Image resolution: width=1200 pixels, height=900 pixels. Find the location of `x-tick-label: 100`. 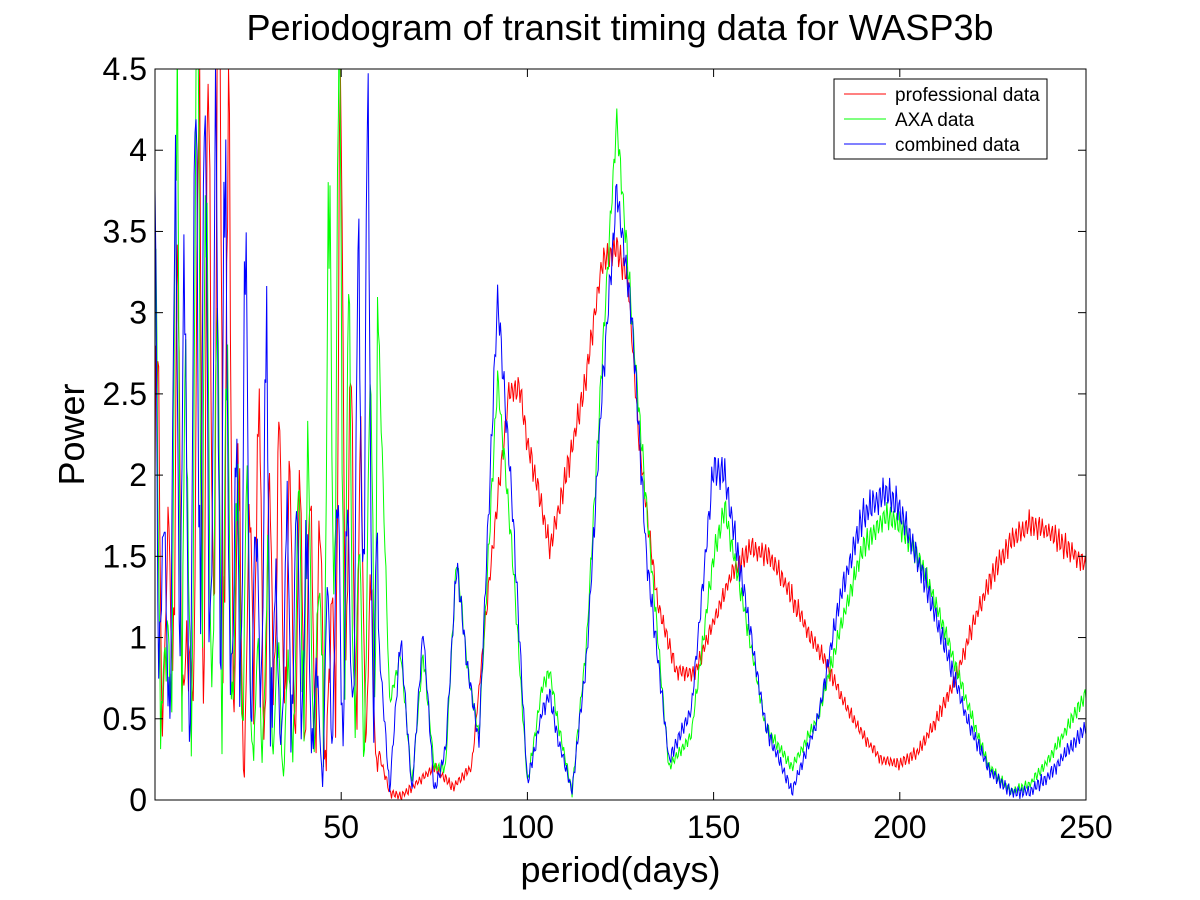

x-tick-label: 100 is located at coordinates (527, 827).